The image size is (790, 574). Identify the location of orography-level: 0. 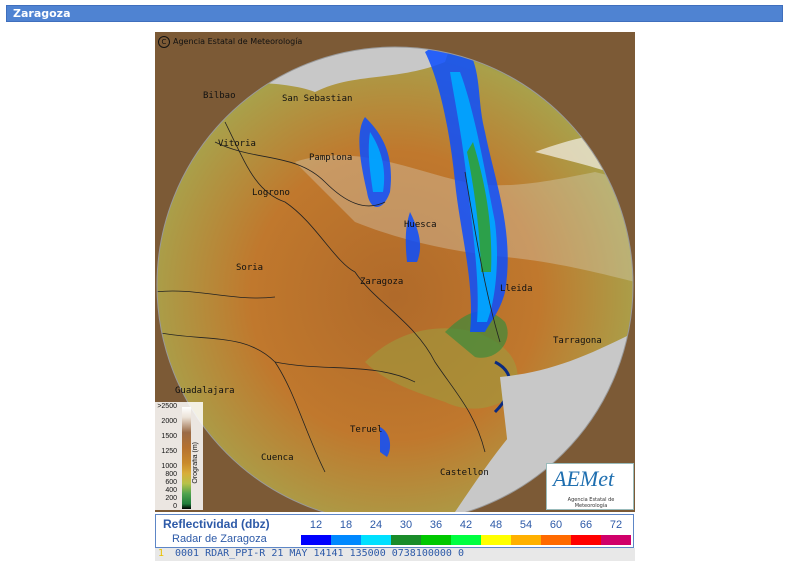
(175, 506).